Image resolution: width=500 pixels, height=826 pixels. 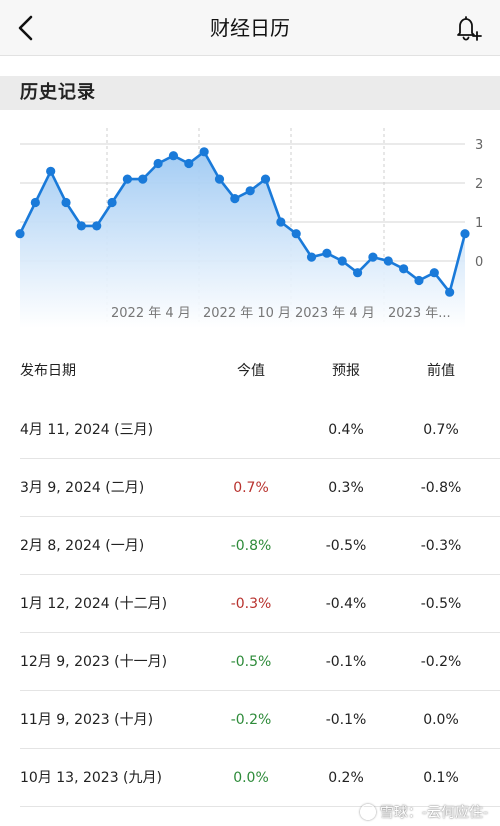 I want to click on table-row: 12月 9, 2023 (十一月) -0.5% -0.1% -0.2%, so click(x=250, y=662).